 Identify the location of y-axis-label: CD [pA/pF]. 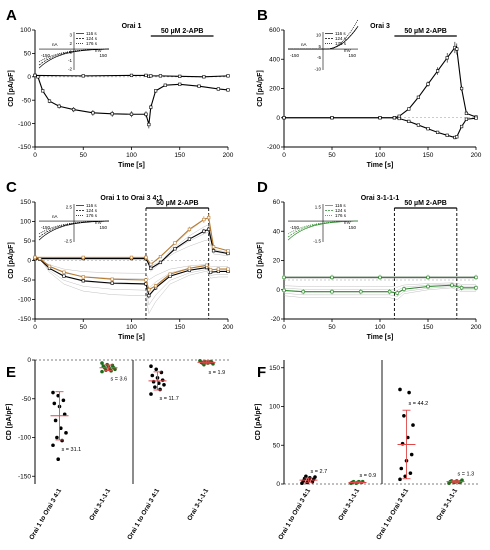
(258, 422).